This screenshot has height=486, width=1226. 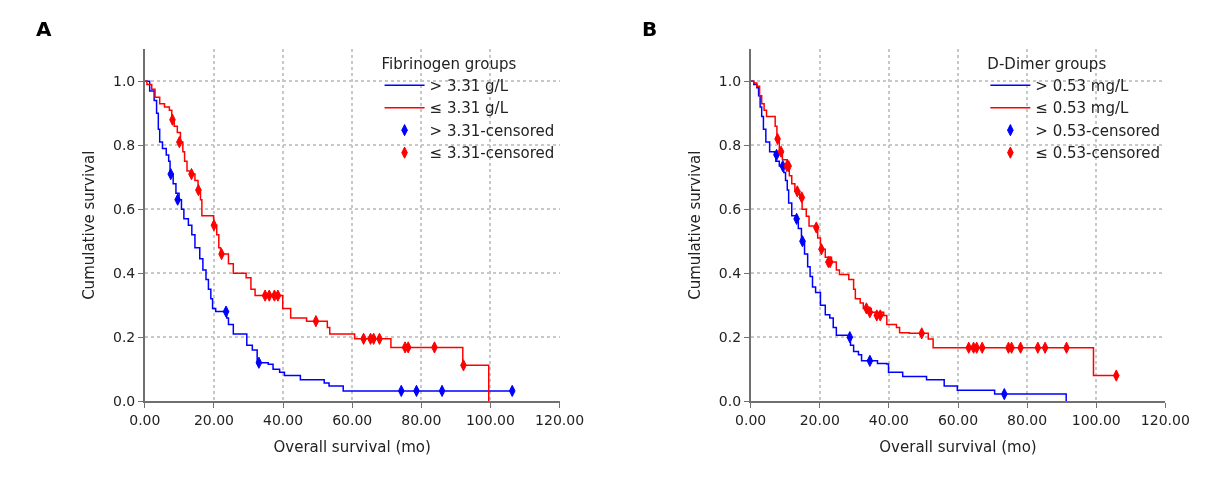 What do you see at coordinates (44, 29) in the screenshot?
I see `text: A` at bounding box center [44, 29].